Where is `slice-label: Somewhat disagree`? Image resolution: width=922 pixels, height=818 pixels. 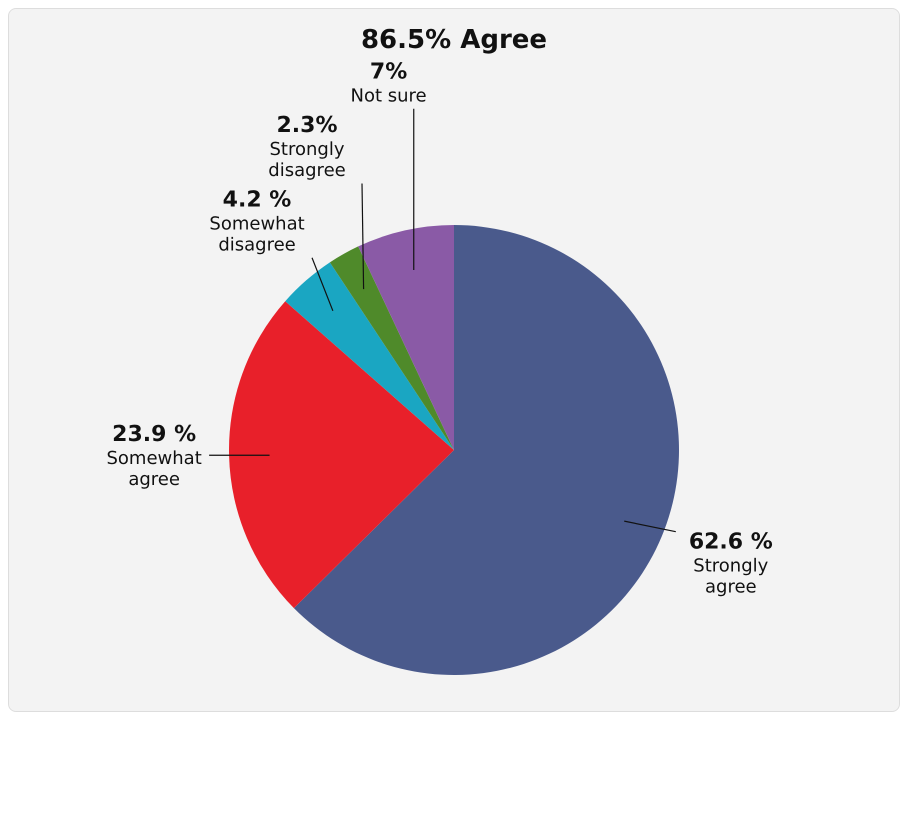 slice-label: Somewhat disagree is located at coordinates (257, 234).